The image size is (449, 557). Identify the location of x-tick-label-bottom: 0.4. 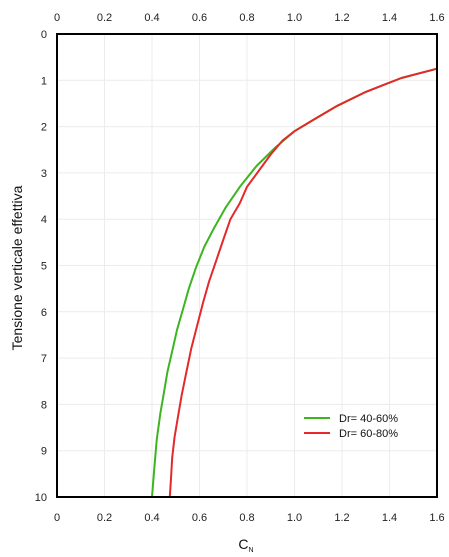
(151, 518).